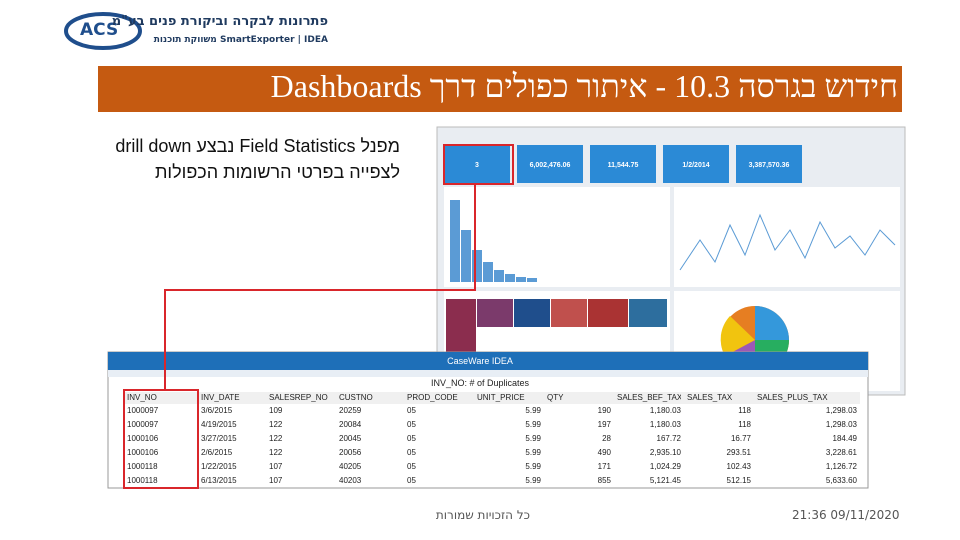 This screenshot has width=960, height=540. I want to click on column-header: UNIT_PRICE, so click(501, 397).